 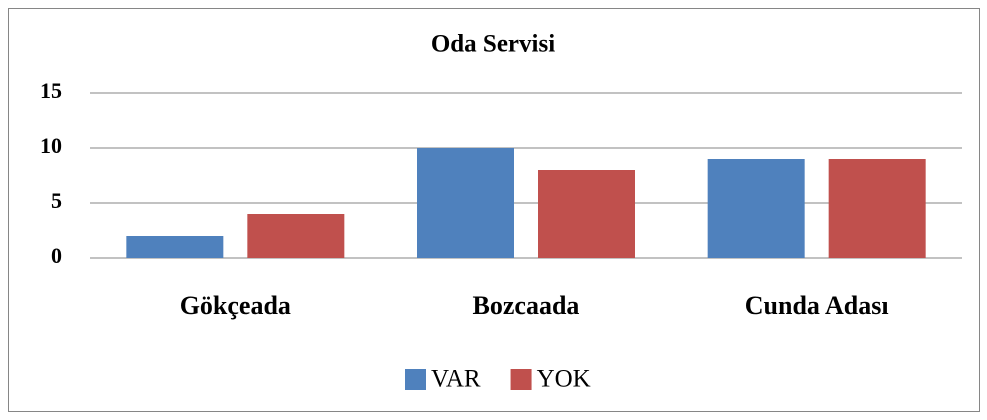 I want to click on y-tick-label: 0, so click(x=56, y=255).